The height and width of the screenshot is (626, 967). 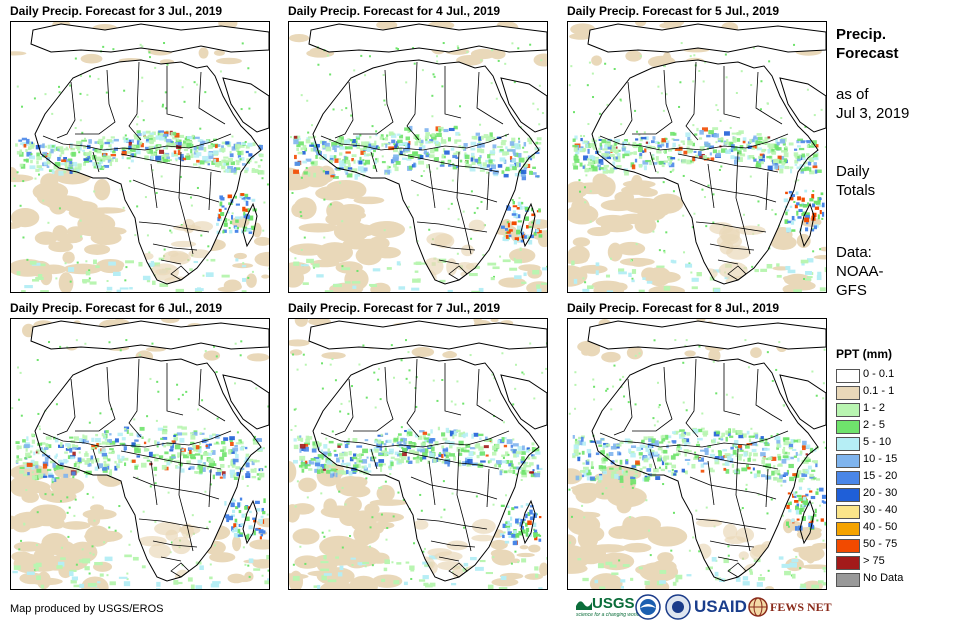 I want to click on noaa-seal, so click(x=648, y=607).